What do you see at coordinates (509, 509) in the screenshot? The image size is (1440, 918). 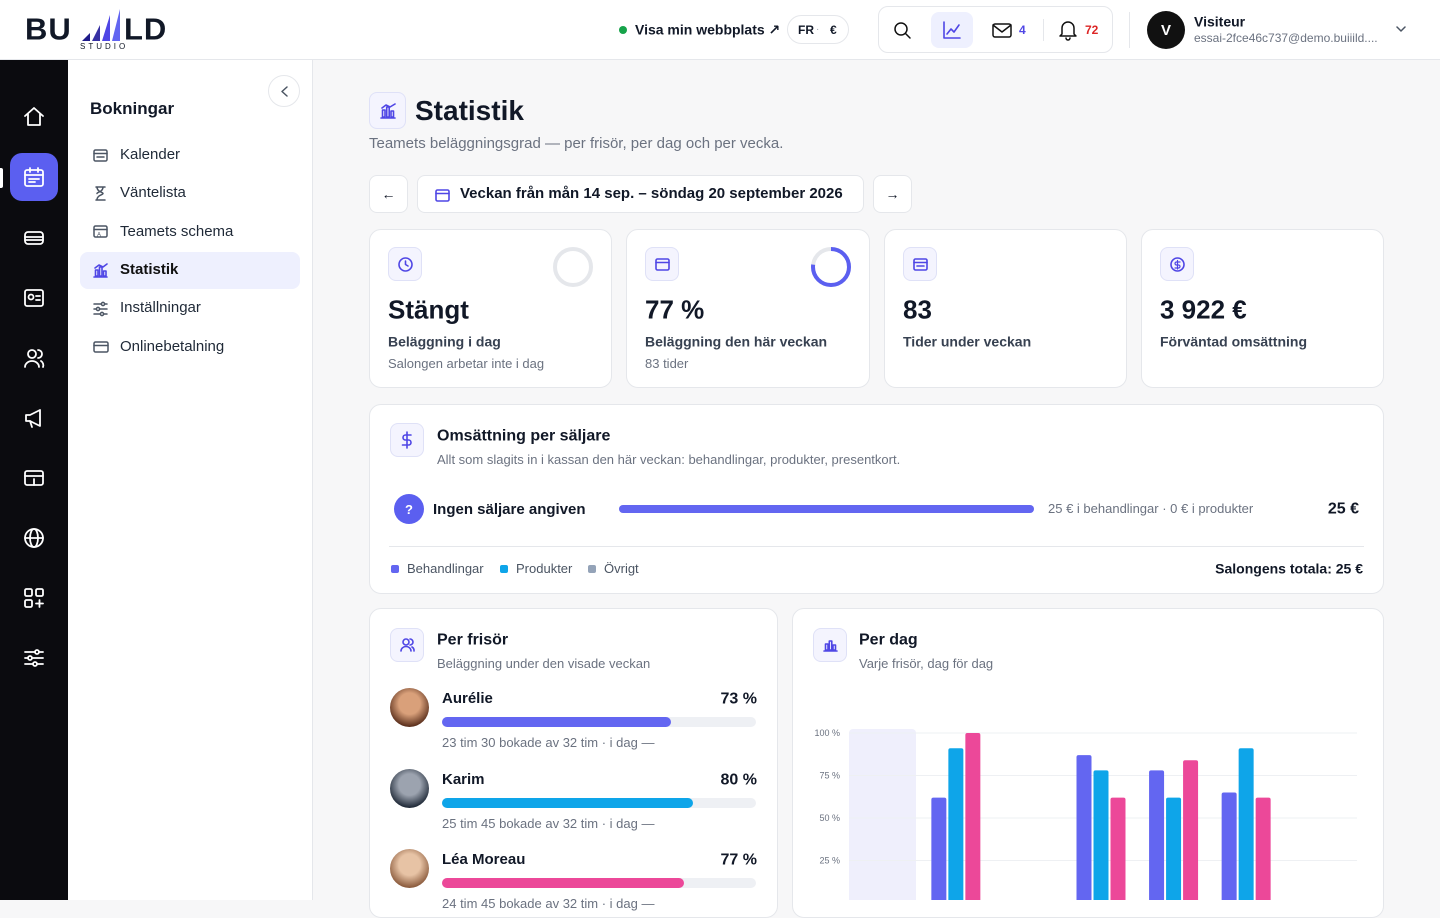 I see `seller-name: Ingen säljare angiven` at bounding box center [509, 509].